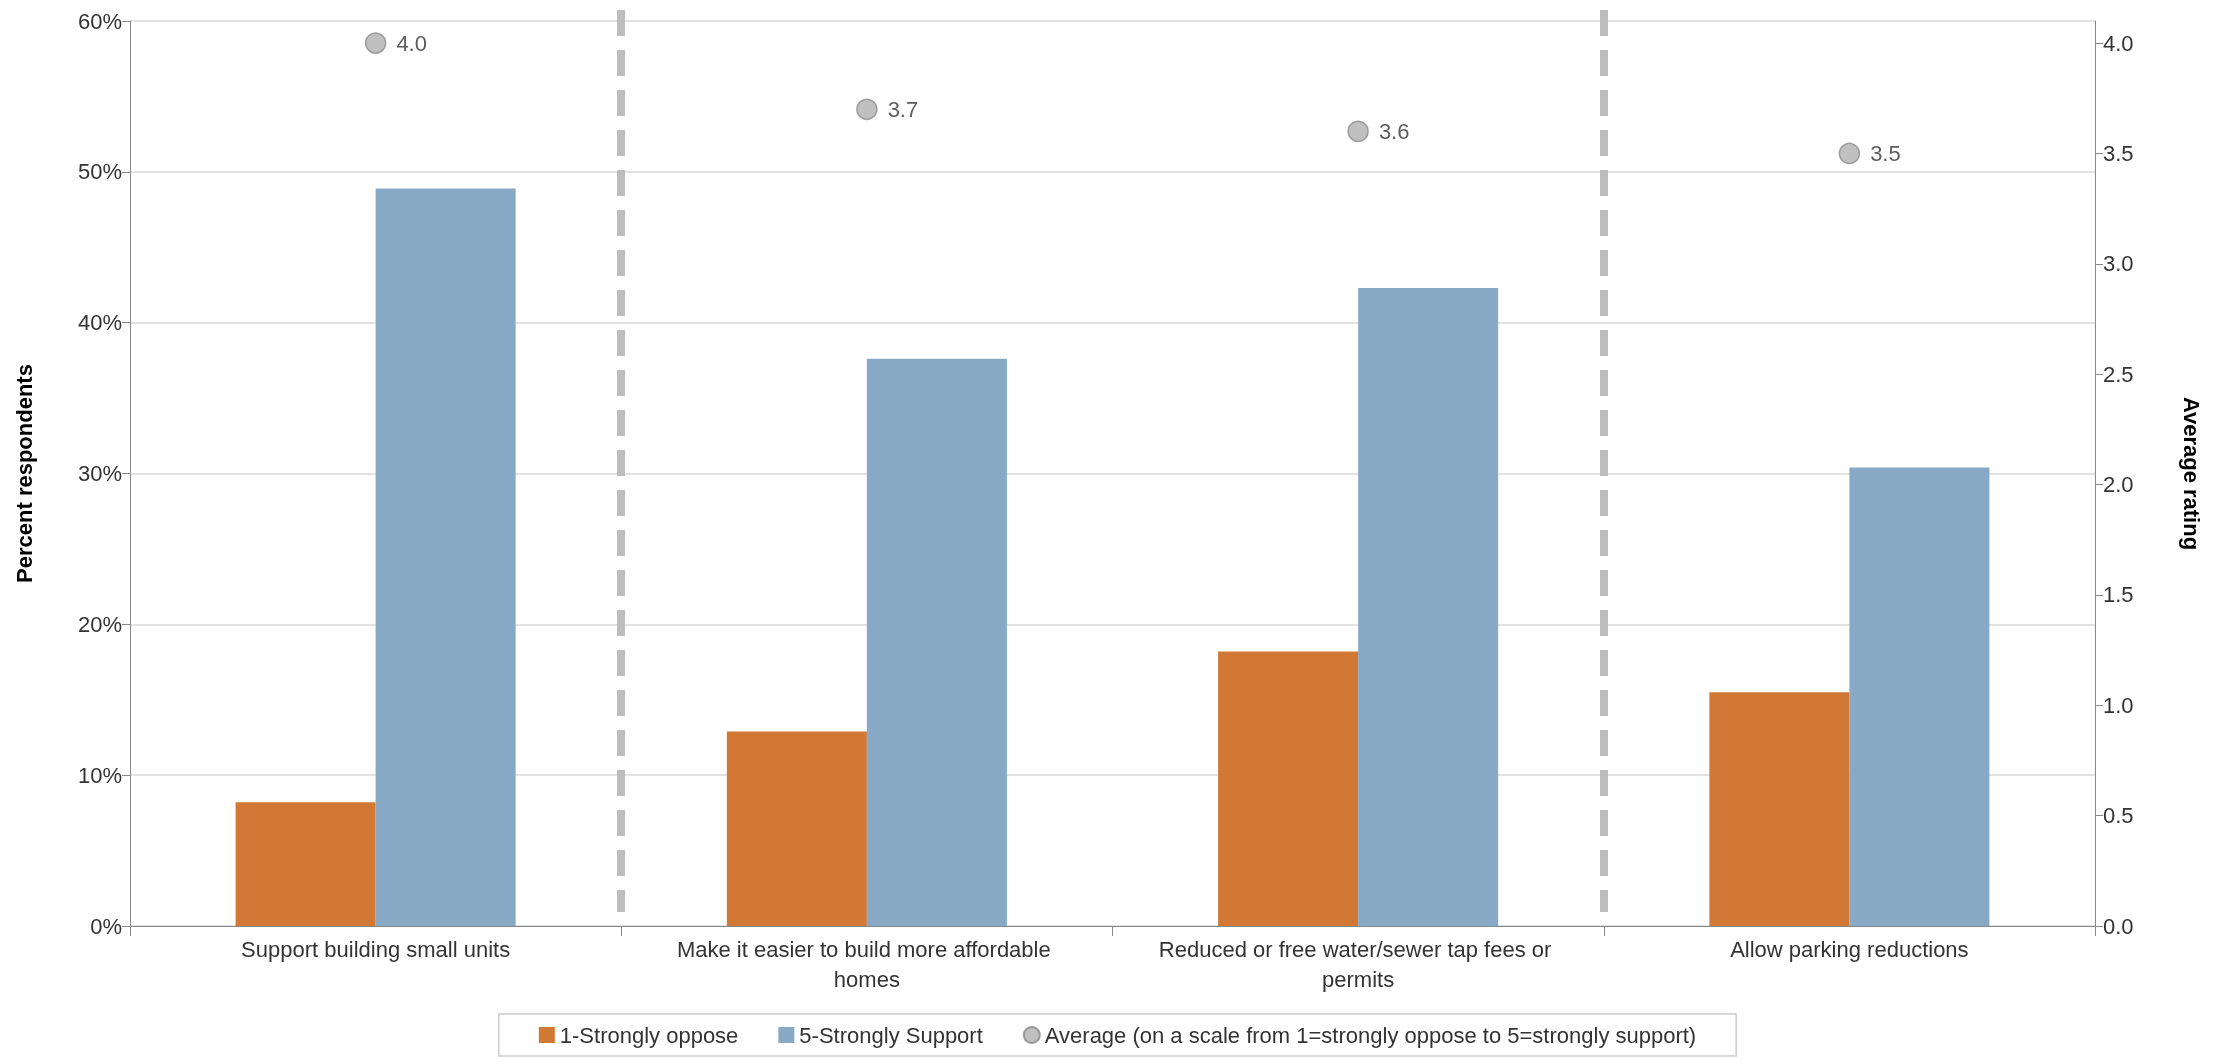  What do you see at coordinates (2118, 926) in the screenshot?
I see `y2-tick-label: 0.0` at bounding box center [2118, 926].